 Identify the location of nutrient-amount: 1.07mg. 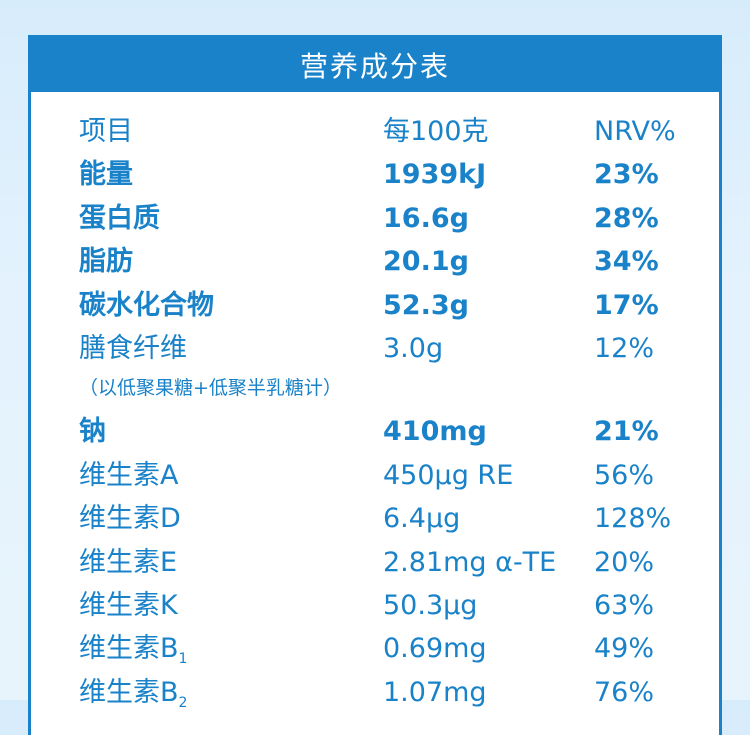
(435, 692).